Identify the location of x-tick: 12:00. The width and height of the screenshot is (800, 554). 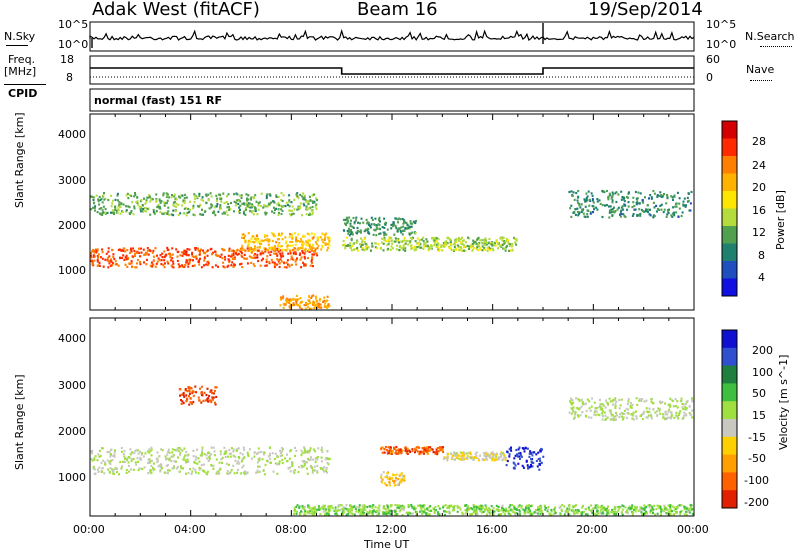
(391, 529).